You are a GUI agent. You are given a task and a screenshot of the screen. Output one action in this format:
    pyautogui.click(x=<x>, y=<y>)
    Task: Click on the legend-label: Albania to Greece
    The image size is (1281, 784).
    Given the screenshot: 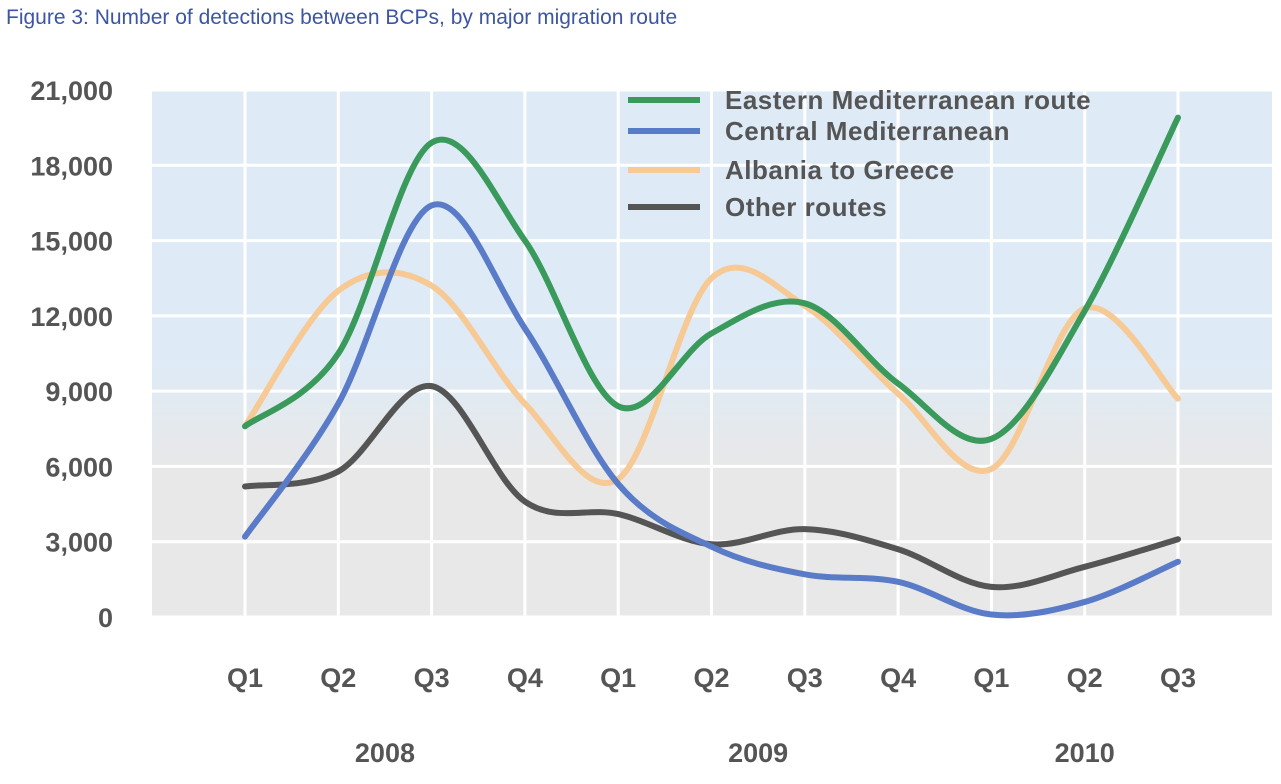 What is the action you would take?
    pyautogui.click(x=840, y=170)
    